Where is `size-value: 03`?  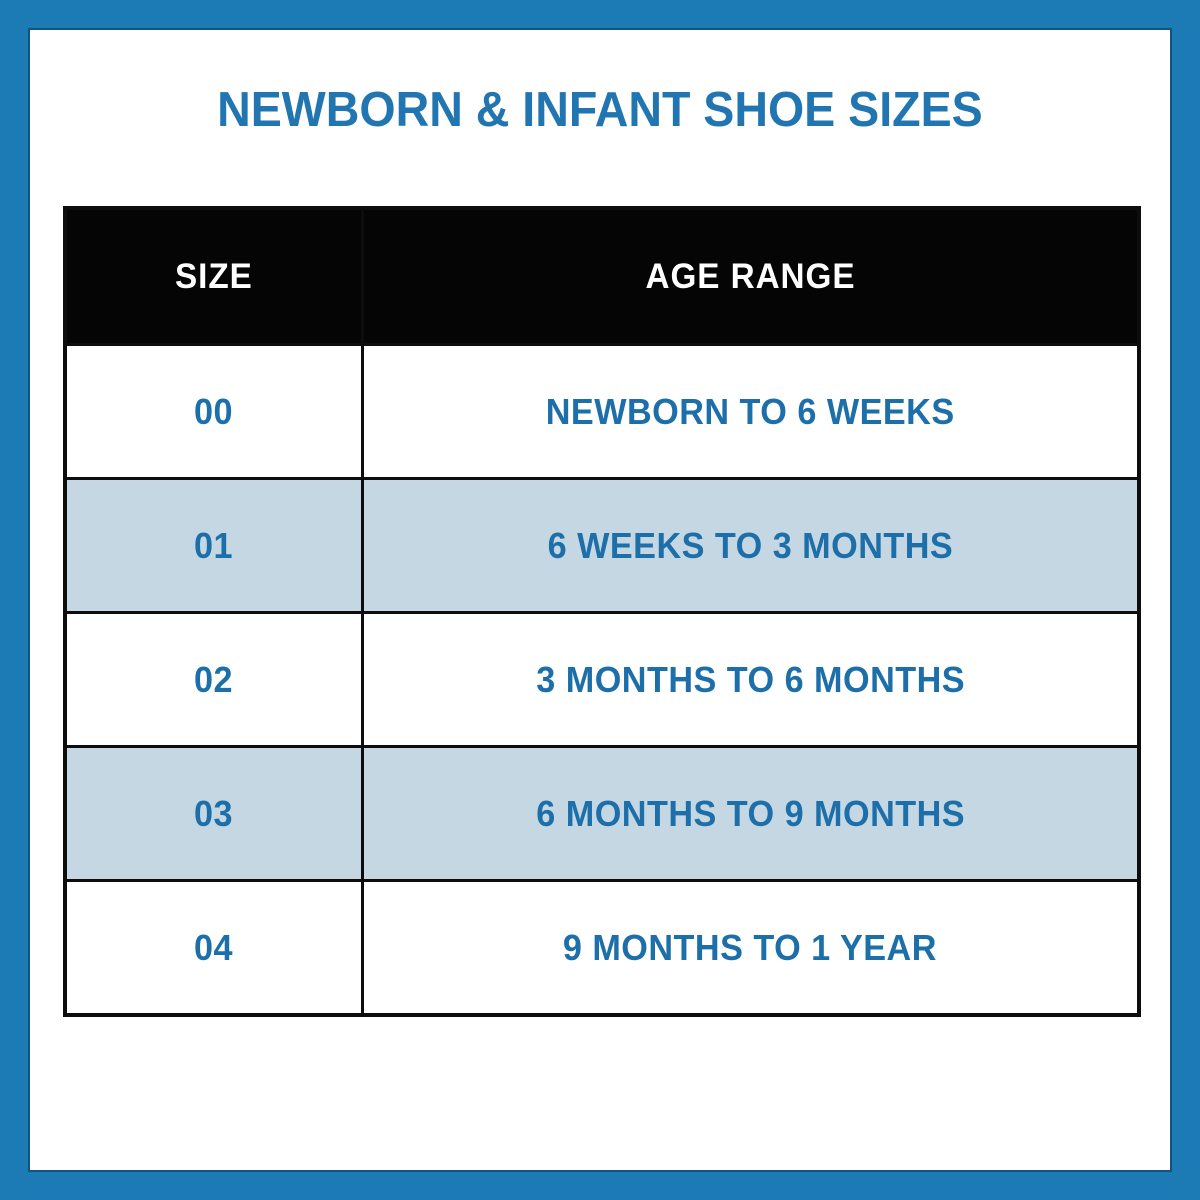
size-value: 03 is located at coordinates (214, 813).